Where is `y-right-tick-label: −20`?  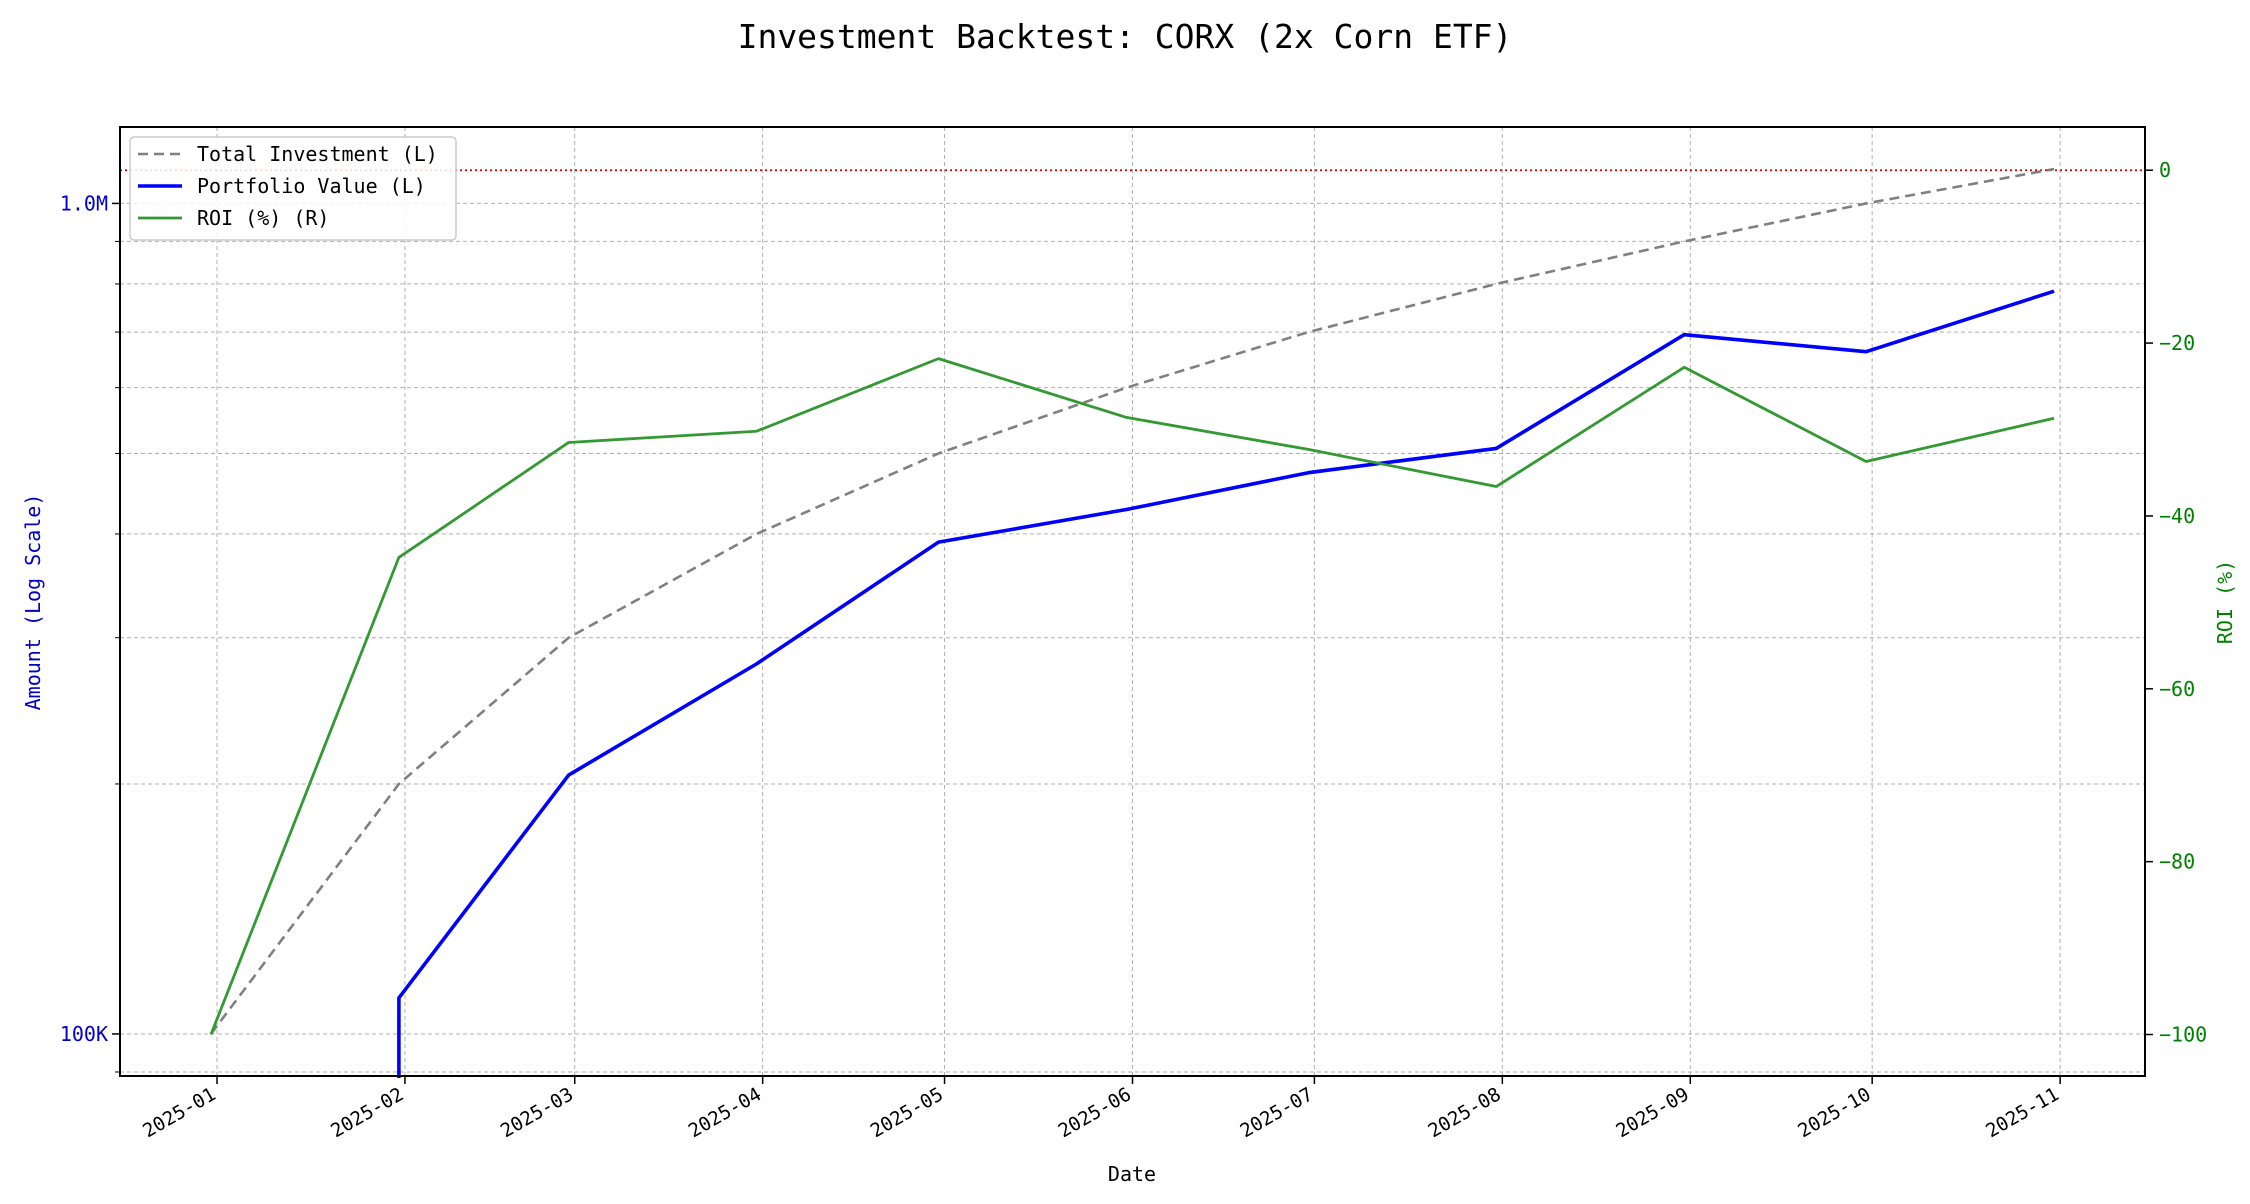 y-right-tick-label: −20 is located at coordinates (2177, 343).